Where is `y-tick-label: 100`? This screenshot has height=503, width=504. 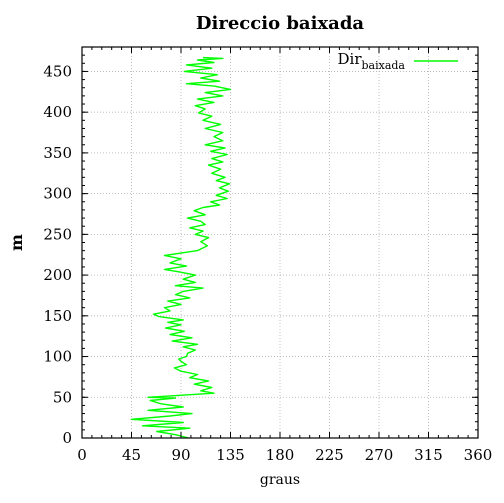 y-tick-label: 100 is located at coordinates (57, 357).